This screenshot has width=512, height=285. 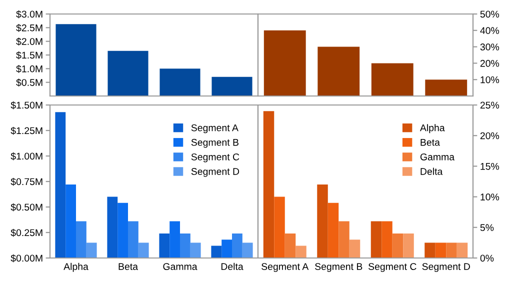 I want to click on legend-label: Segment A, so click(x=214, y=129).